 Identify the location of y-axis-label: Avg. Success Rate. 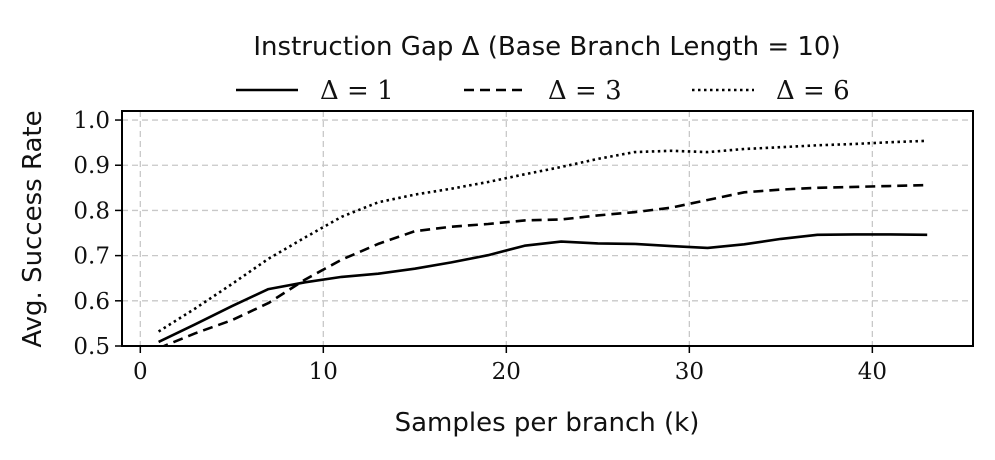
(33, 228).